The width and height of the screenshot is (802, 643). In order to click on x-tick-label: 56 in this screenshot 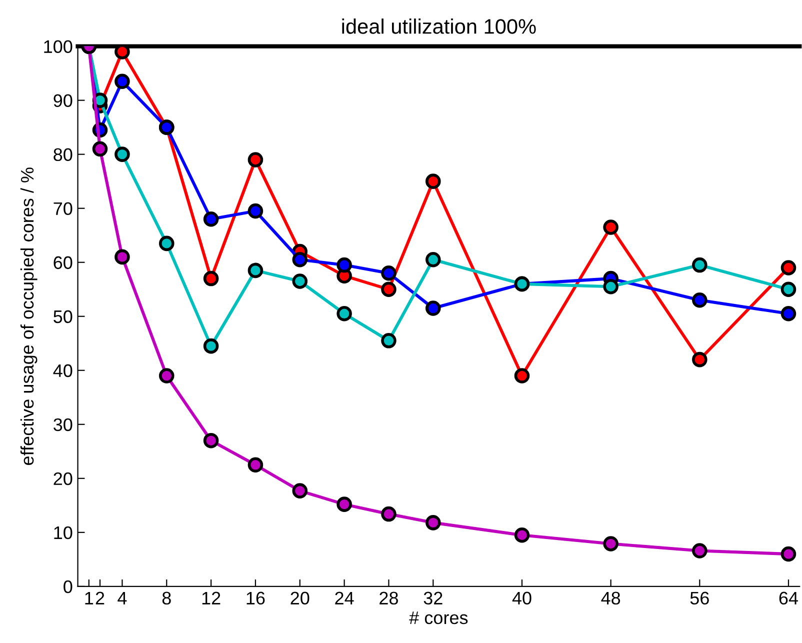, I will do `click(699, 598)`.